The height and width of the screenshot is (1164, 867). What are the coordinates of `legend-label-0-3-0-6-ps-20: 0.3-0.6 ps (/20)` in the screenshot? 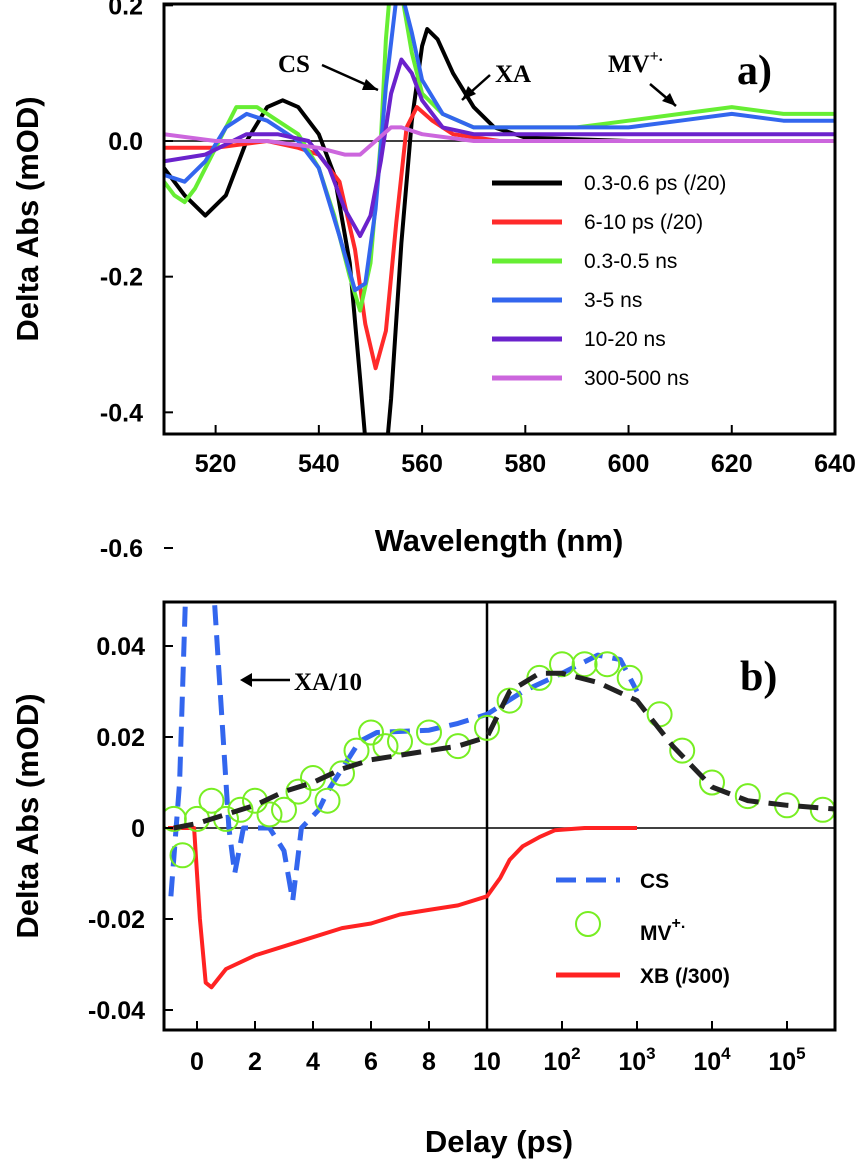 It's located at (655, 183).